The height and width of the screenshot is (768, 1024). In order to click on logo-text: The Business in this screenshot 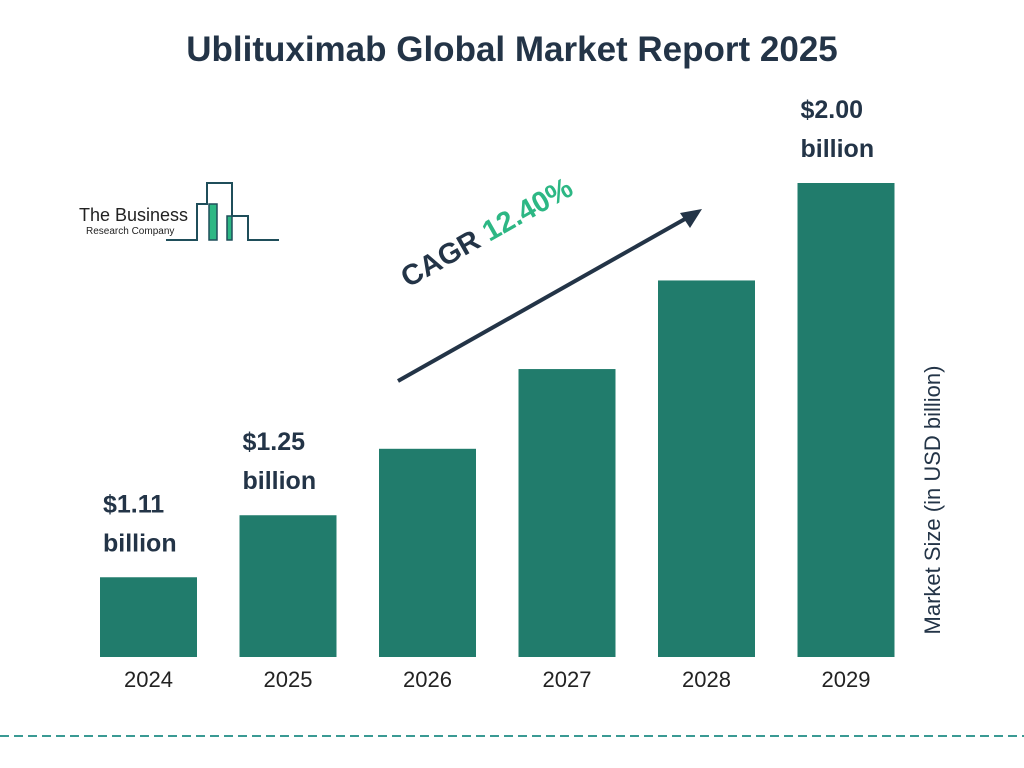, I will do `click(134, 215)`.